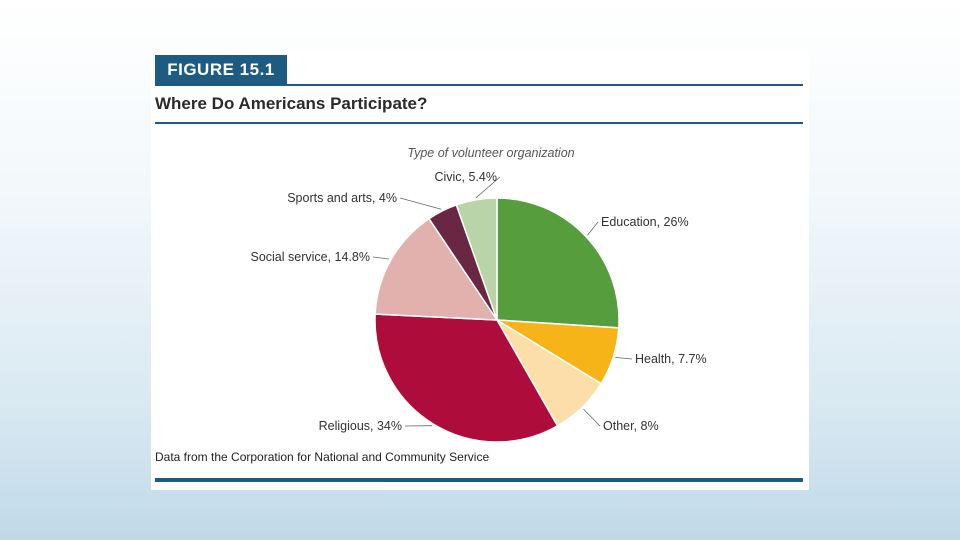  I want to click on top-rule, so click(479, 85).